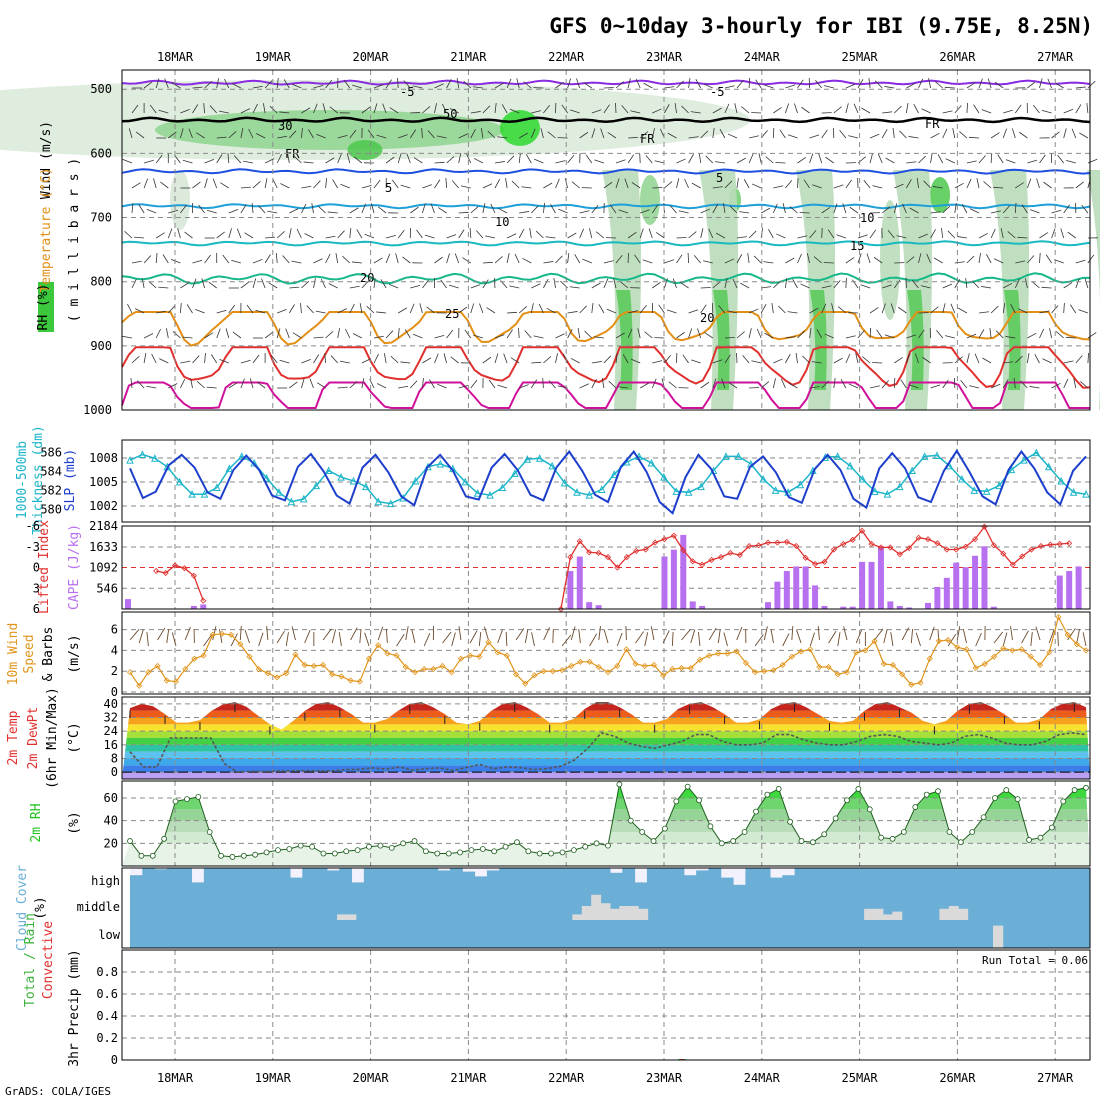  I want to click on thickness-tick: 580, so click(51, 509).